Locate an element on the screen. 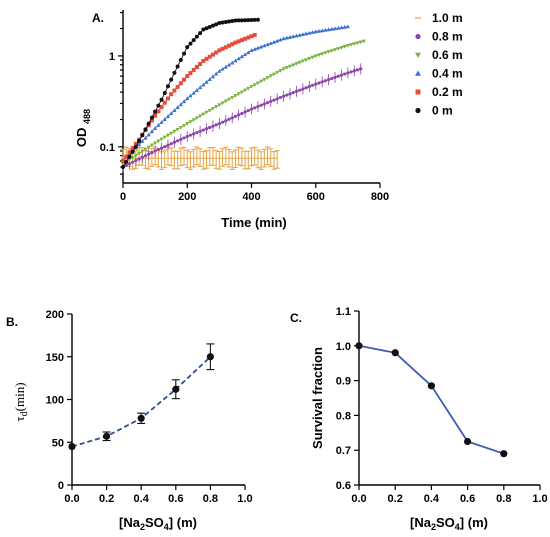 The width and height of the screenshot is (550, 537). svg-text: τd(min) is located at coordinates (21, 401).